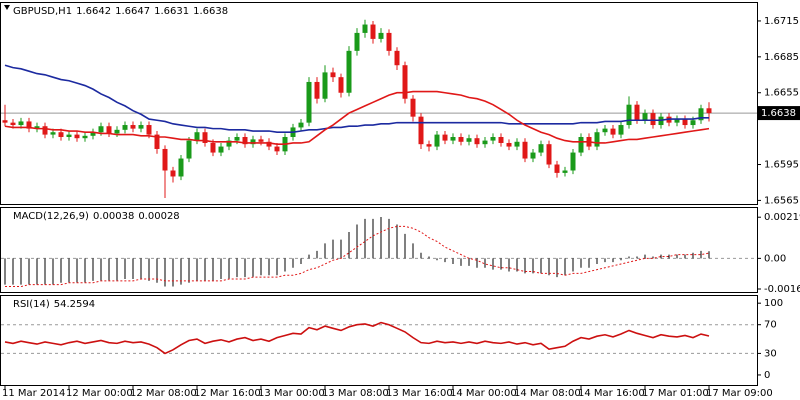 This screenshot has height=400, width=800. I want to click on header-value: 0.00038, so click(113, 216).